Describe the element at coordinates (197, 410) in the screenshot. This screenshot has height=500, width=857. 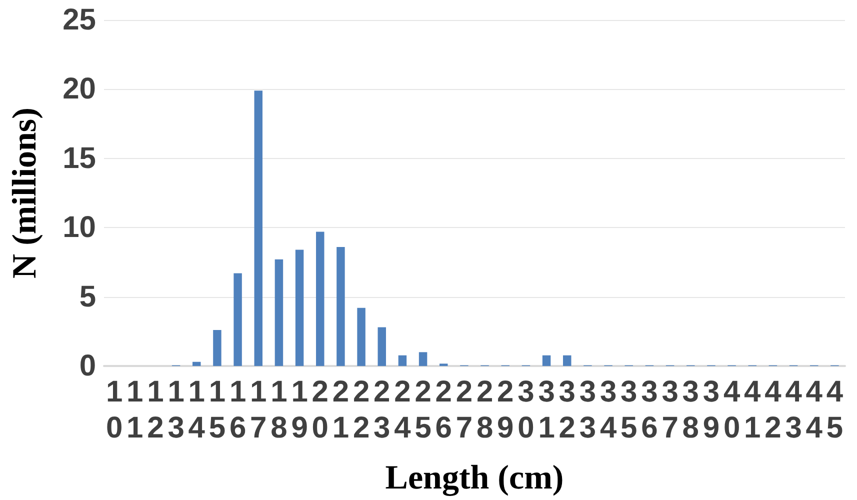
I see `x-tick-label: 14` at that location.